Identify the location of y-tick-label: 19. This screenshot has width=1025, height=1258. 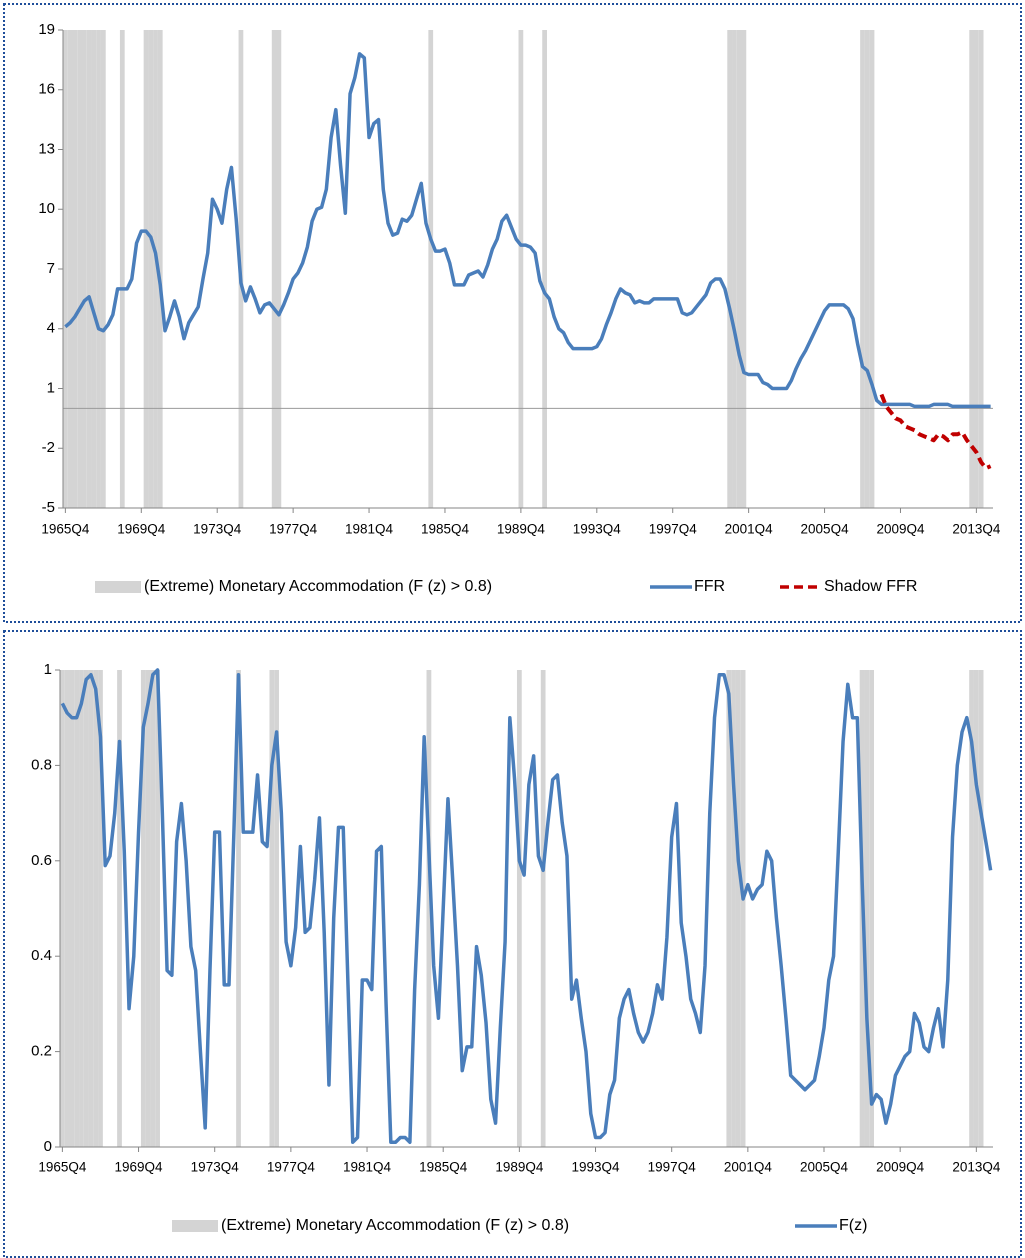
(46, 29).